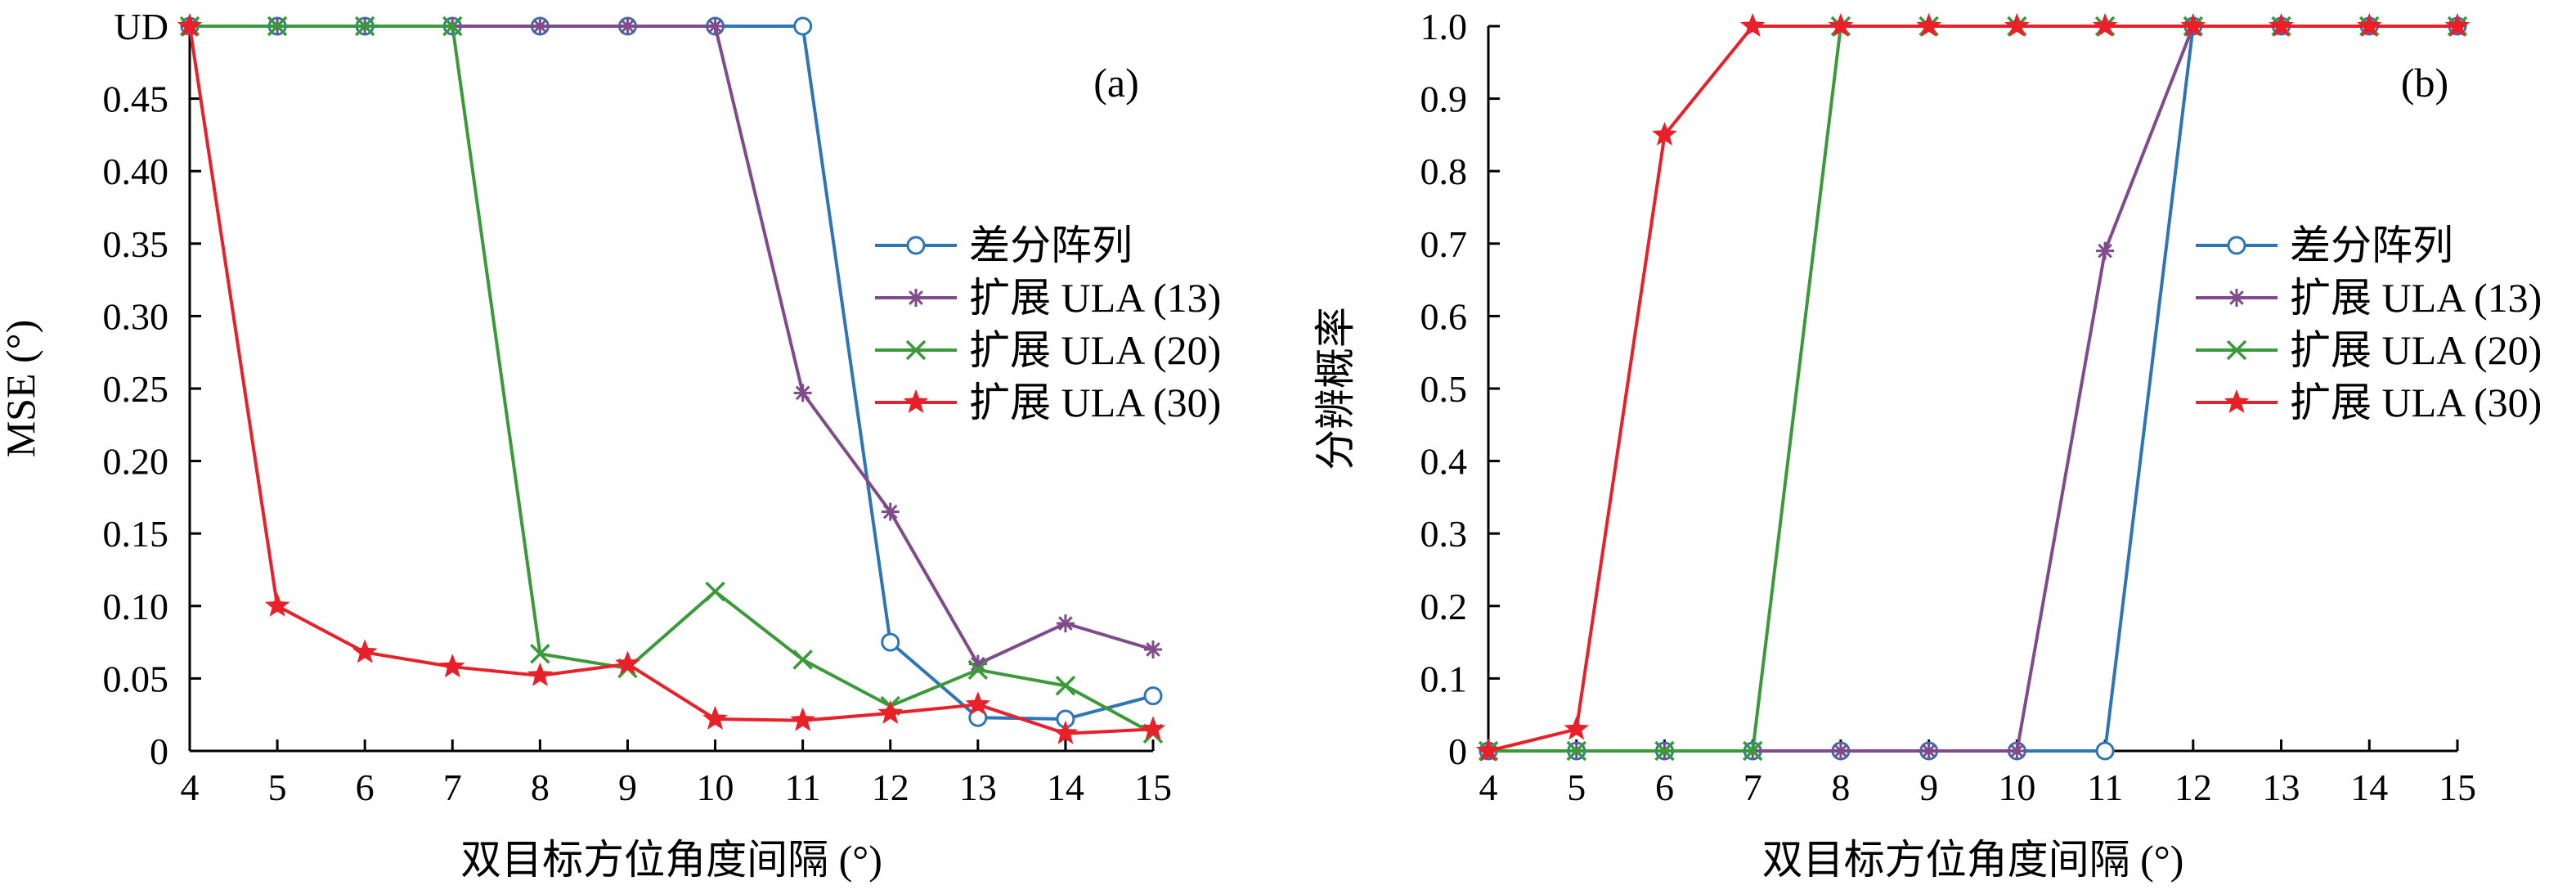  What do you see at coordinates (1444, 99) in the screenshot?
I see `y-tick-label: 0.9` at bounding box center [1444, 99].